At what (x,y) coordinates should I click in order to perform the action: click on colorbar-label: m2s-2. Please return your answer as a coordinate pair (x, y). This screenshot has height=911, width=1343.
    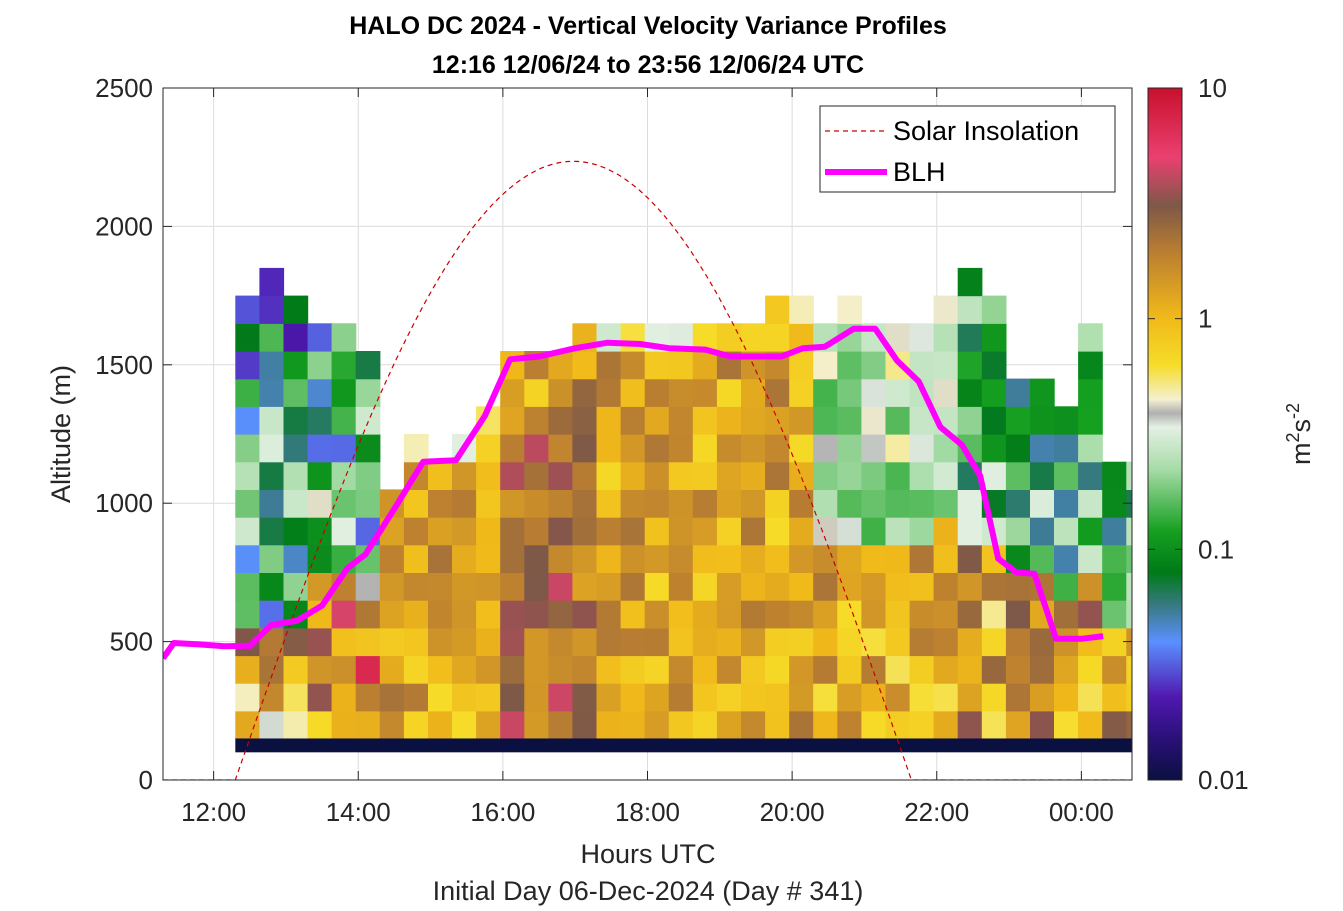
    Looking at the image, I should click on (1299, 434).